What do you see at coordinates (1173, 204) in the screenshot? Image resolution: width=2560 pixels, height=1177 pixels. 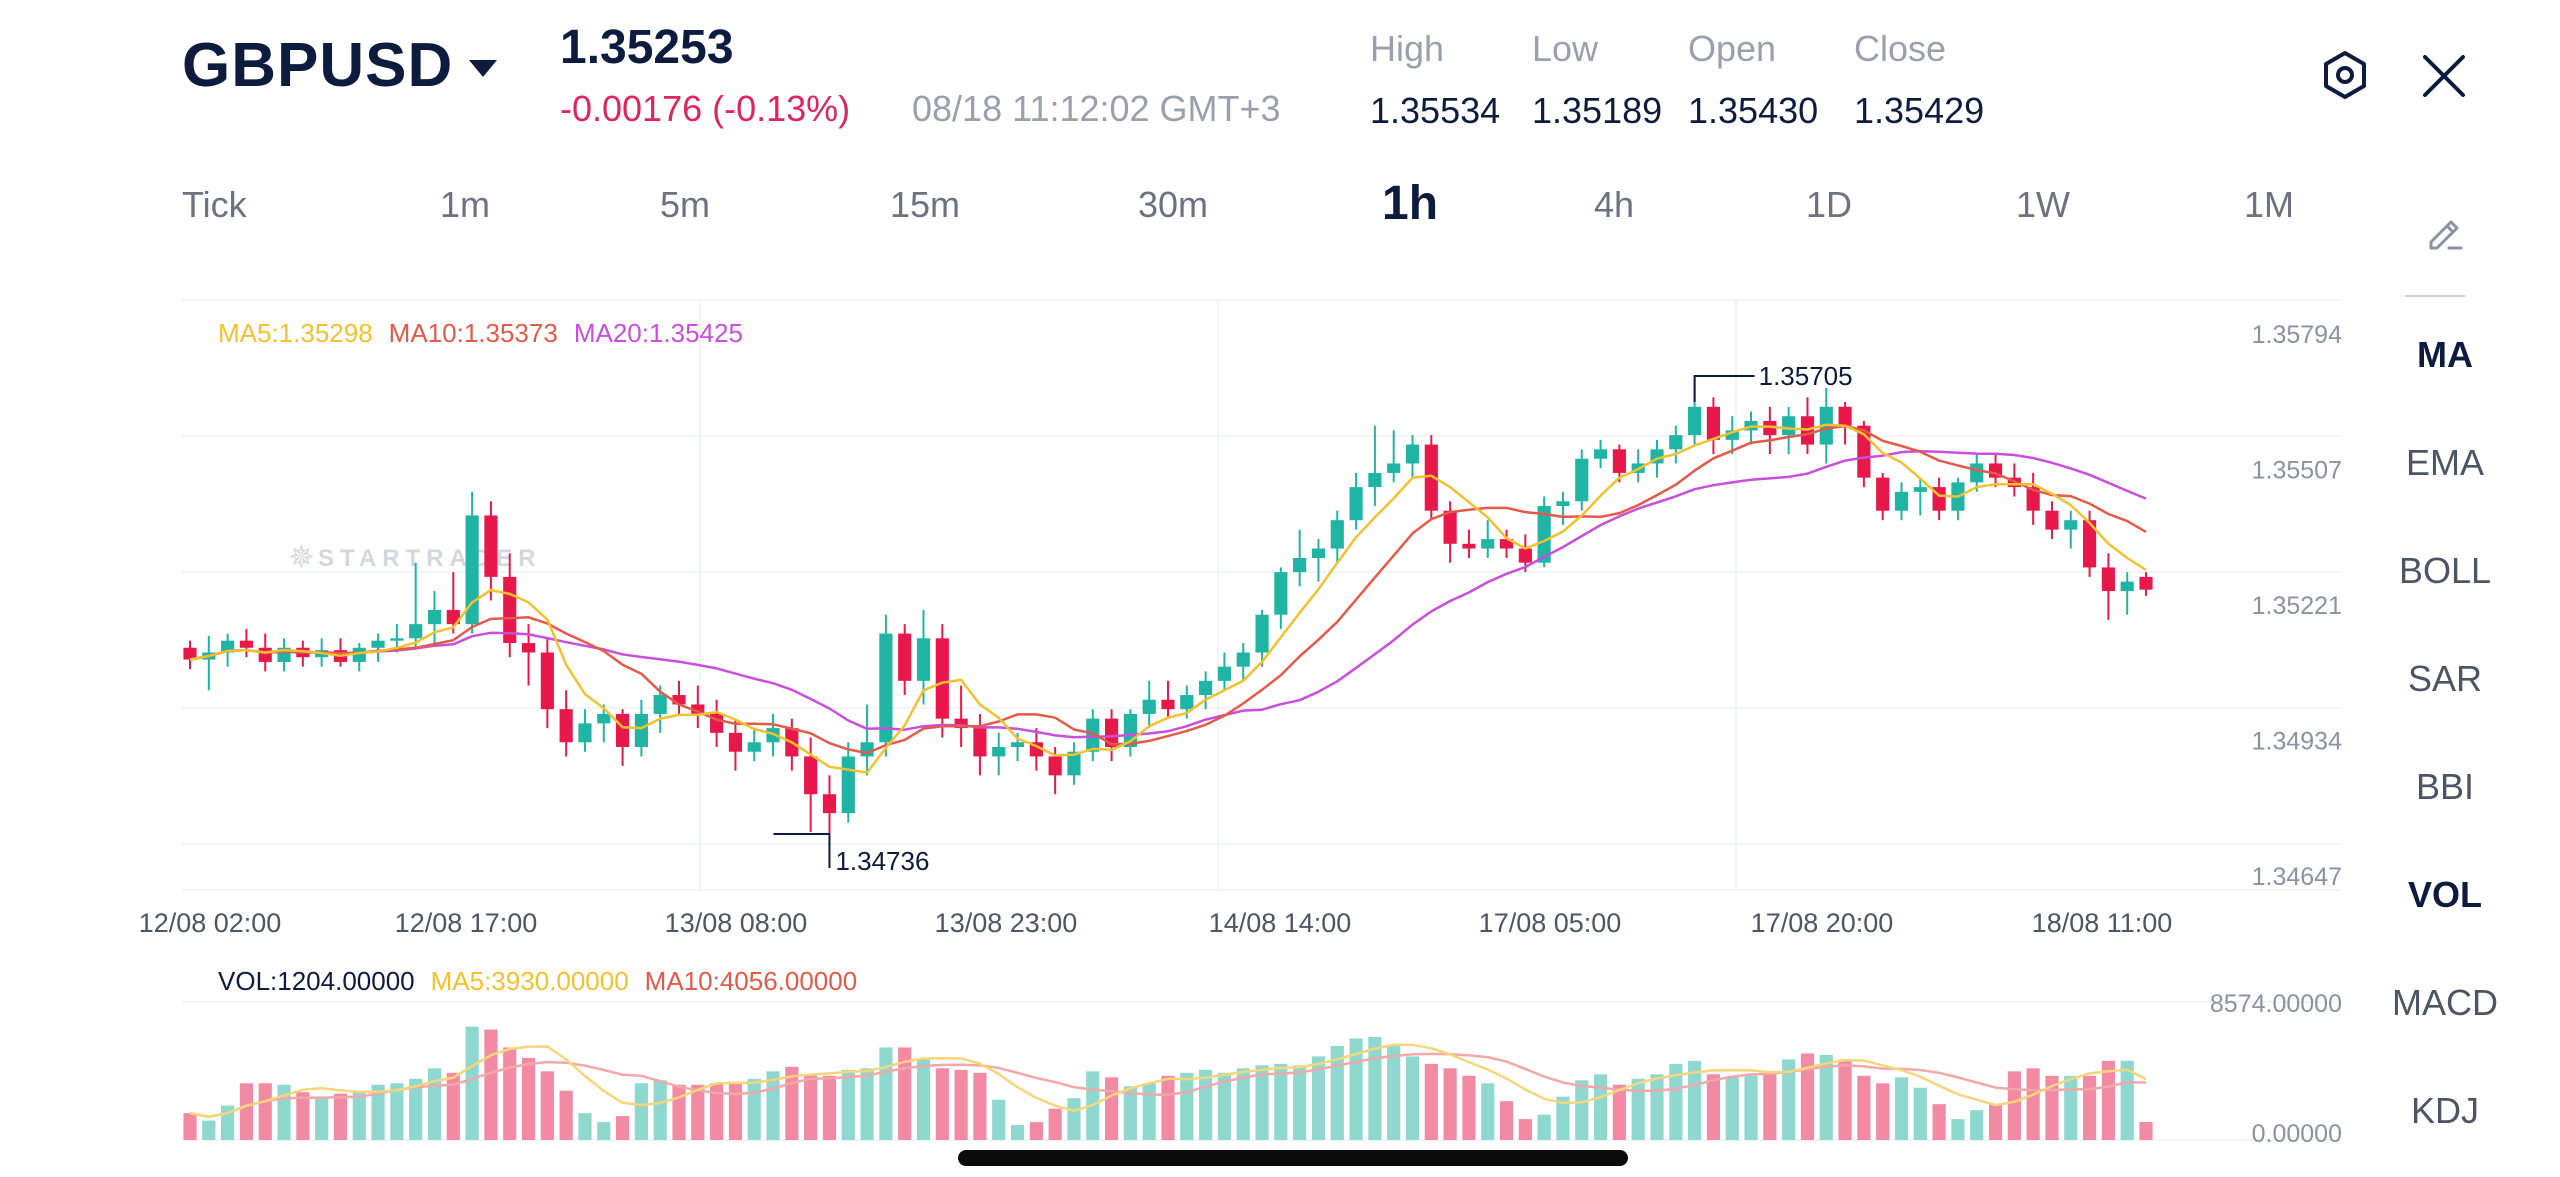 I see `tab-30m: 30m` at bounding box center [1173, 204].